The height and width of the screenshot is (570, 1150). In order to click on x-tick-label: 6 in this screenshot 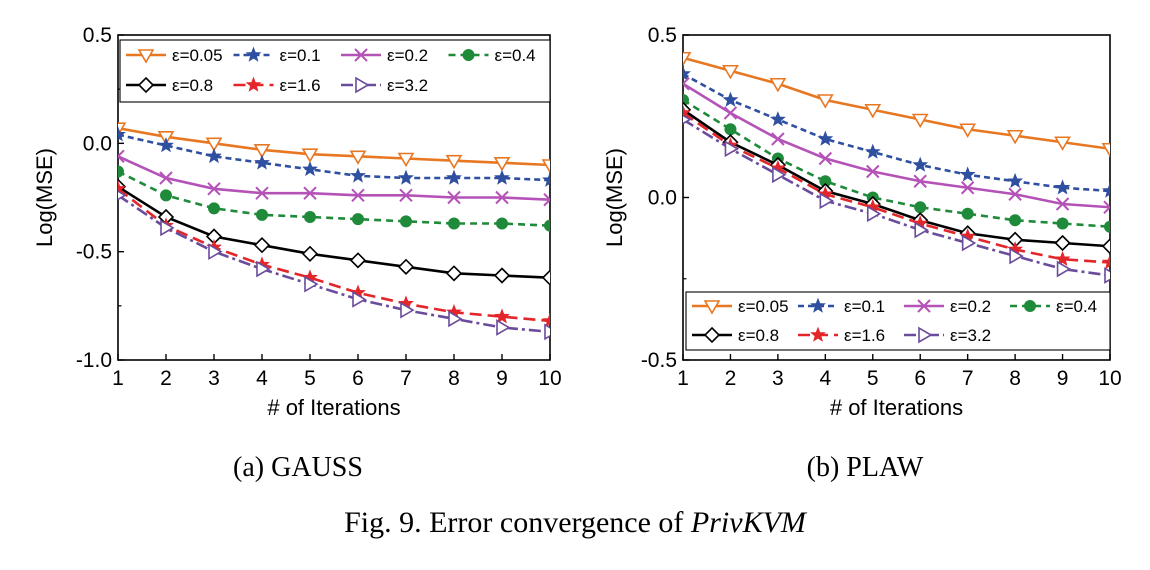, I will do `click(920, 378)`.